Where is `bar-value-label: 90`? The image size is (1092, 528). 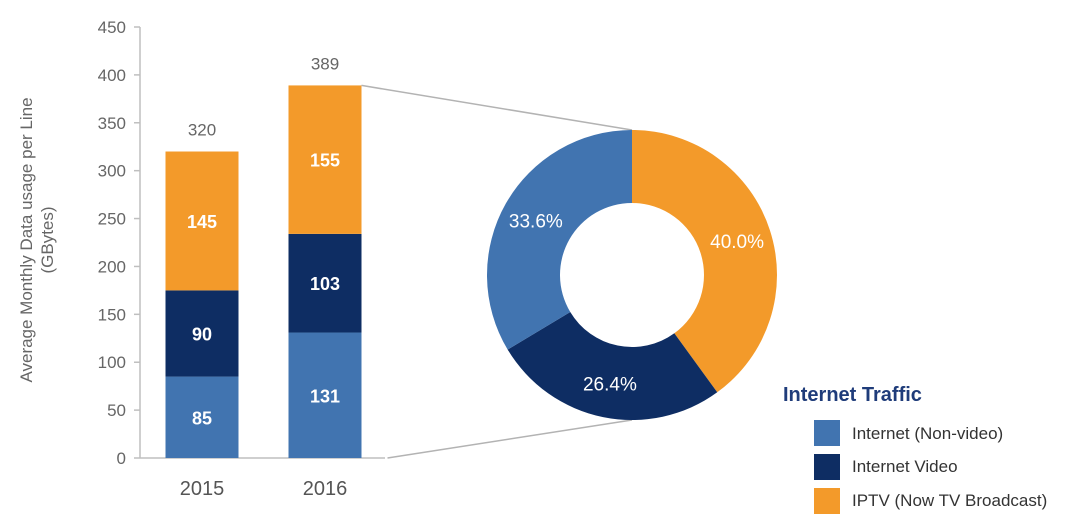 bar-value-label: 90 is located at coordinates (202, 334).